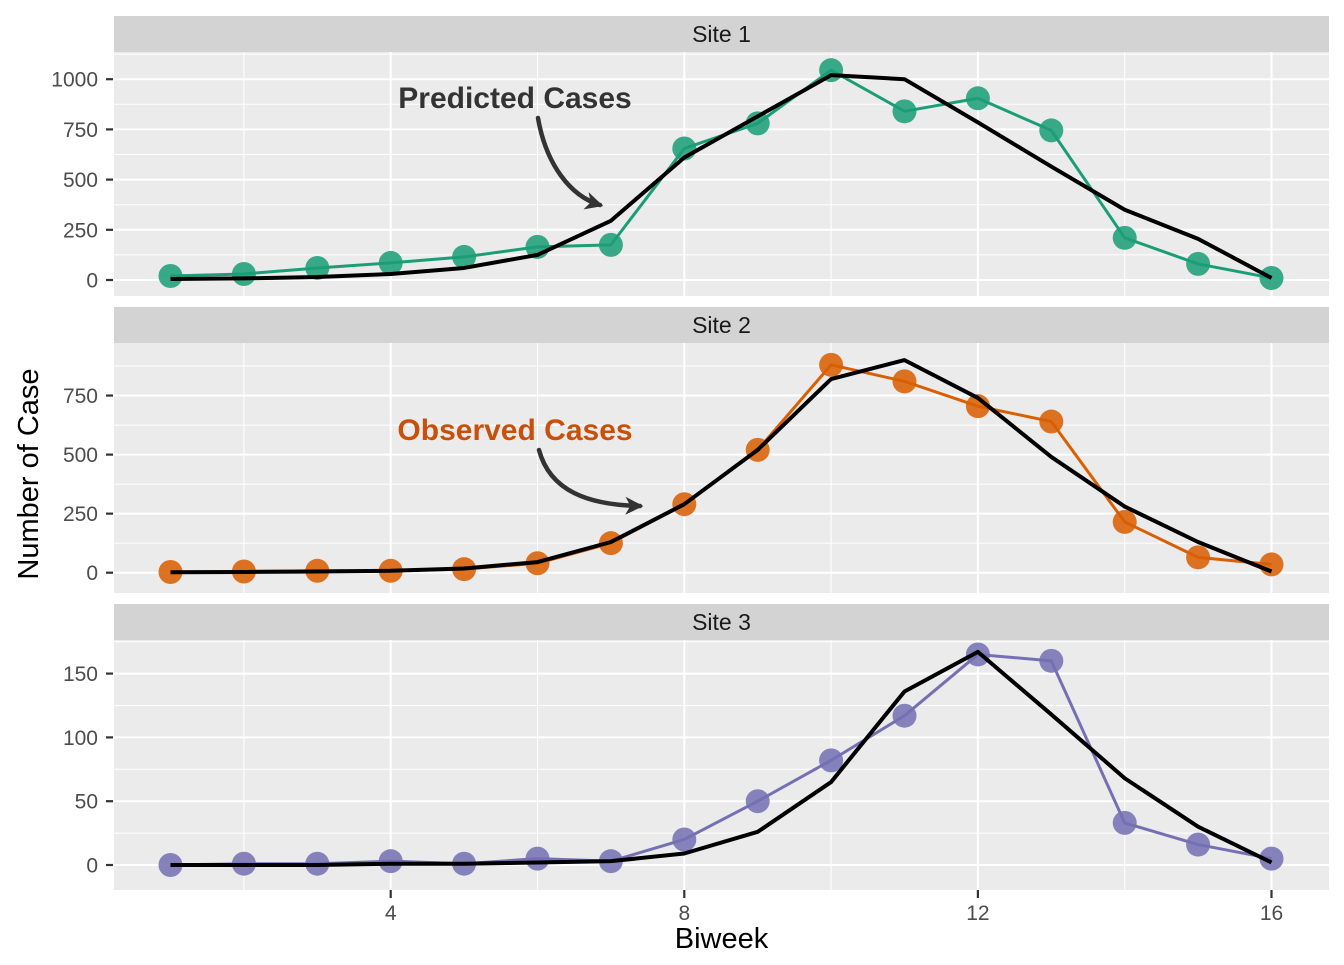  I want to click on x-tick-label: 4, so click(391, 913).